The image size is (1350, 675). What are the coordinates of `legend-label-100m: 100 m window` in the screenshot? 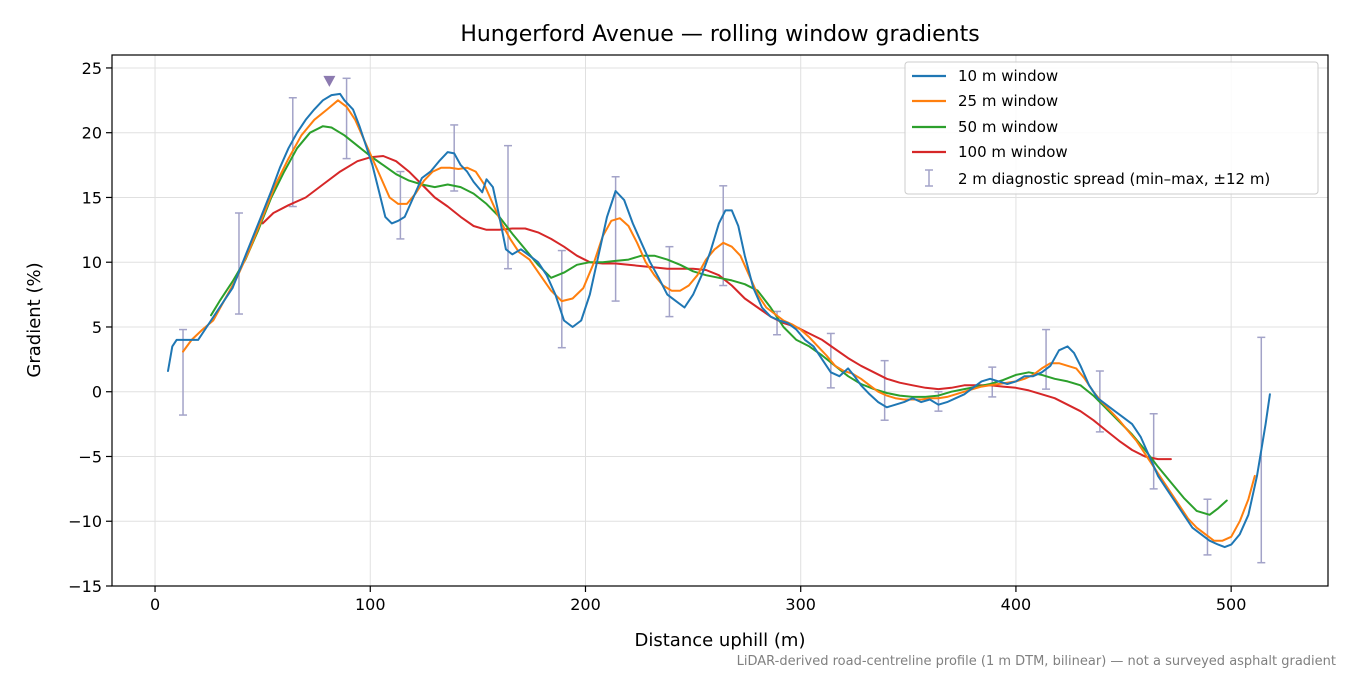 It's located at (1013, 152).